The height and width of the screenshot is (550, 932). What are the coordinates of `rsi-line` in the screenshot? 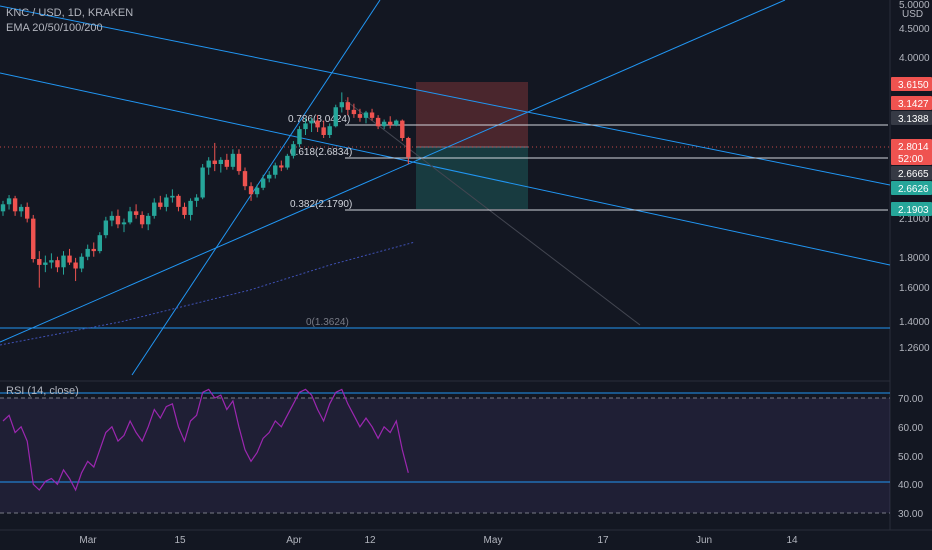 It's located at (205, 440).